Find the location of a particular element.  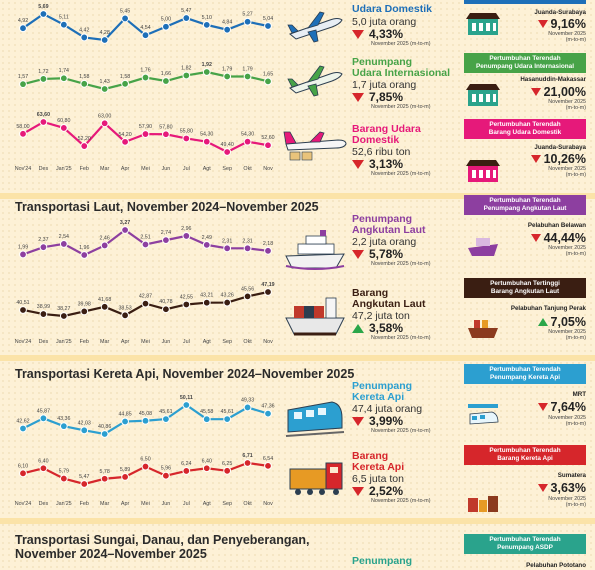

data-label: 6,25 is located at coordinates (227, 464).